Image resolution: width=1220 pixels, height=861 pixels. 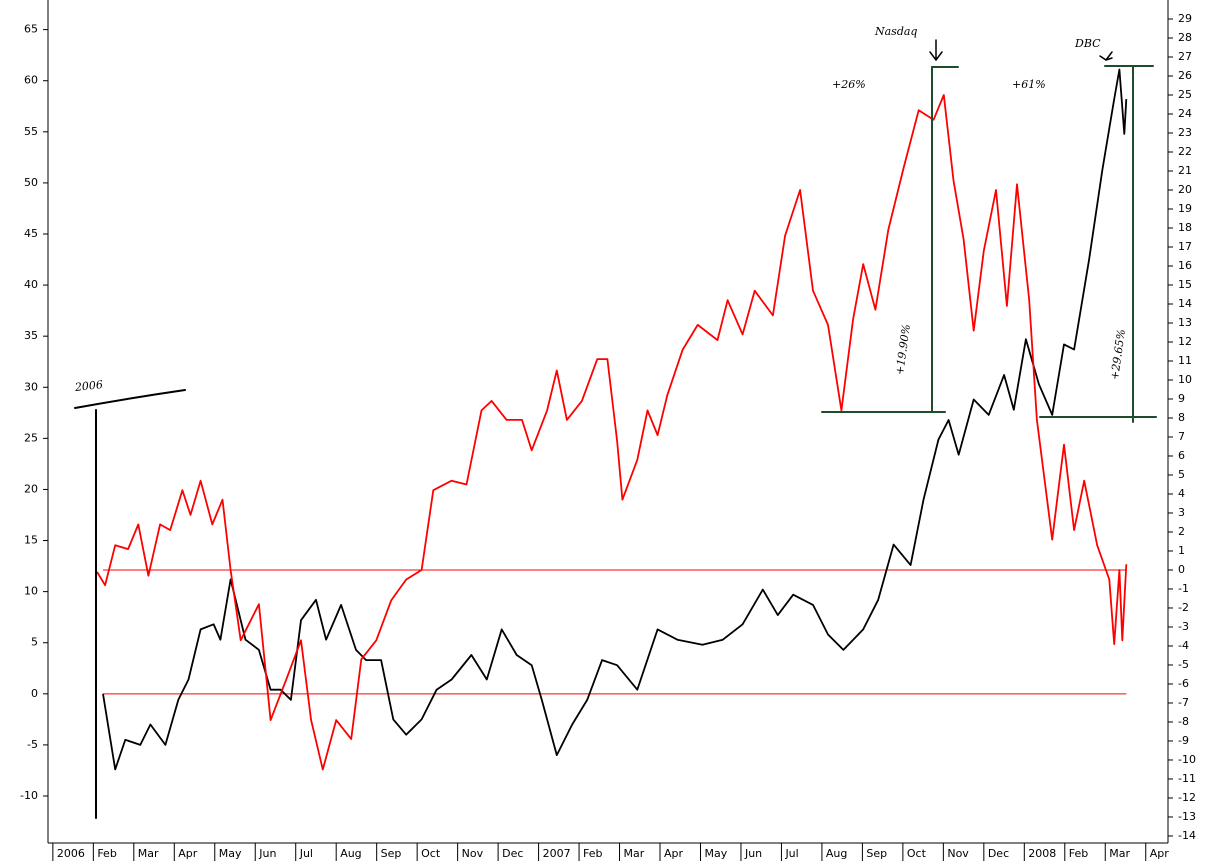 What do you see at coordinates (34, 642) in the screenshot?
I see `y-tick-label: 5` at bounding box center [34, 642].